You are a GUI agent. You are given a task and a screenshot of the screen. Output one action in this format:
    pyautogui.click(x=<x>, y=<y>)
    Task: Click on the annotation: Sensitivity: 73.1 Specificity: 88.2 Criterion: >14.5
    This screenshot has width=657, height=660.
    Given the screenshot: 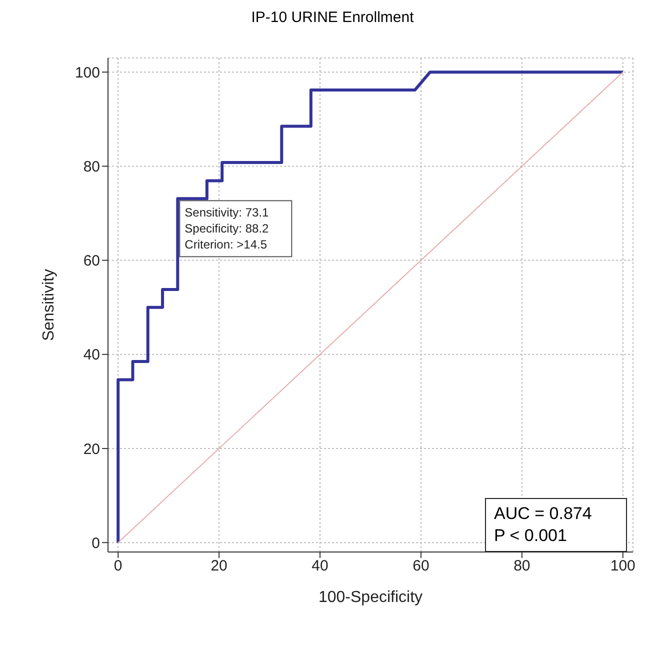 What is the action you would take?
    pyautogui.click(x=227, y=229)
    